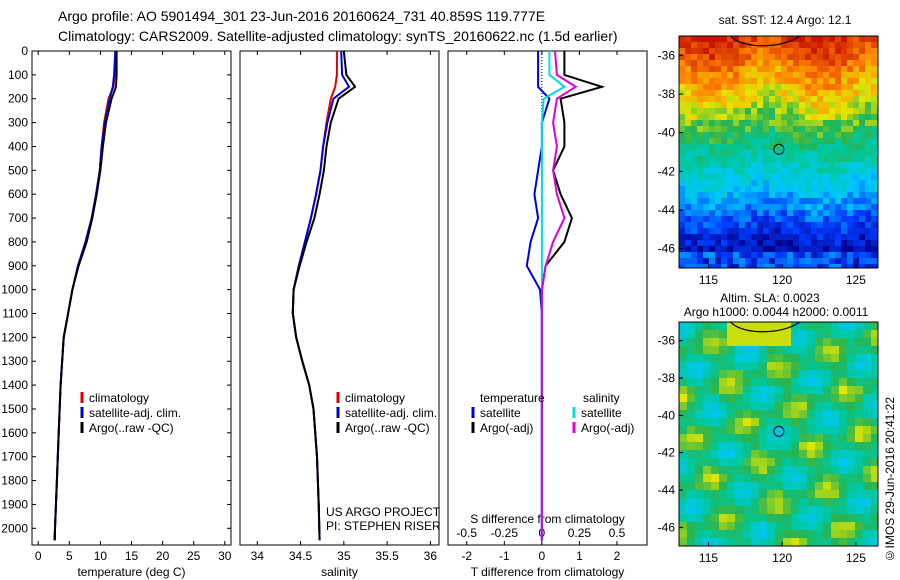 The image size is (900, 580). What do you see at coordinates (194, 556) in the screenshot?
I see `x-tick-label: 25` at bounding box center [194, 556].